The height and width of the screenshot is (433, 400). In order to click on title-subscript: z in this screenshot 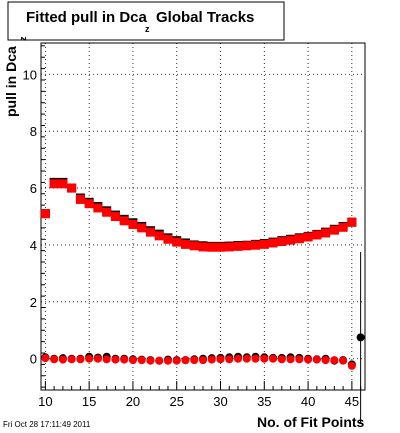, I will do `click(147, 29)`.